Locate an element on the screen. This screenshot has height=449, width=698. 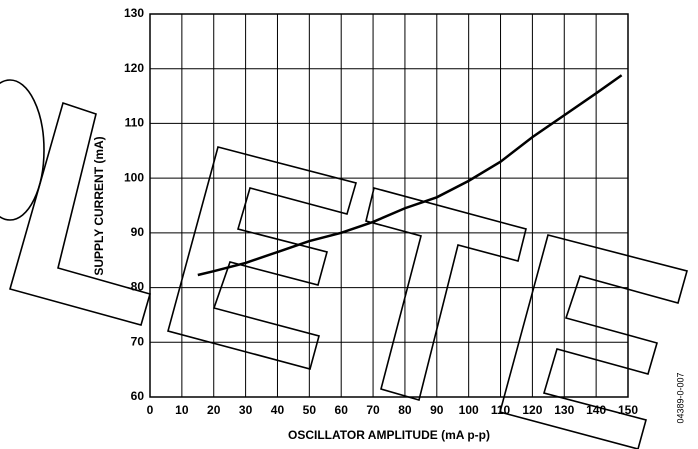
y-tick-label: 90 is located at coordinates (138, 232).